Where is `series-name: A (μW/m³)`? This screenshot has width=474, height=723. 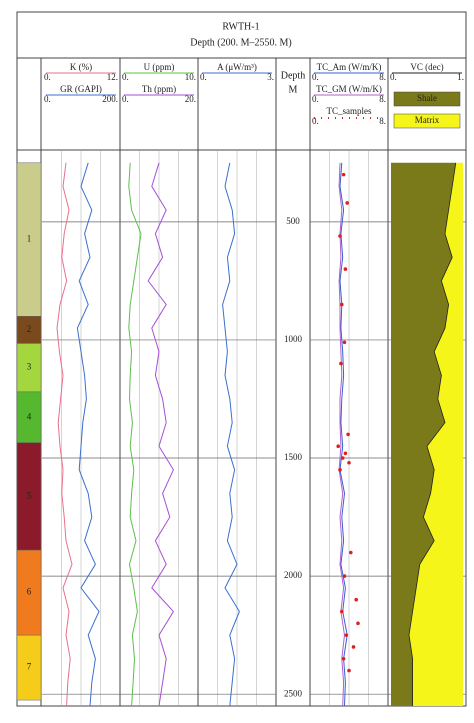 series-name: A (μW/m³) is located at coordinates (237, 67).